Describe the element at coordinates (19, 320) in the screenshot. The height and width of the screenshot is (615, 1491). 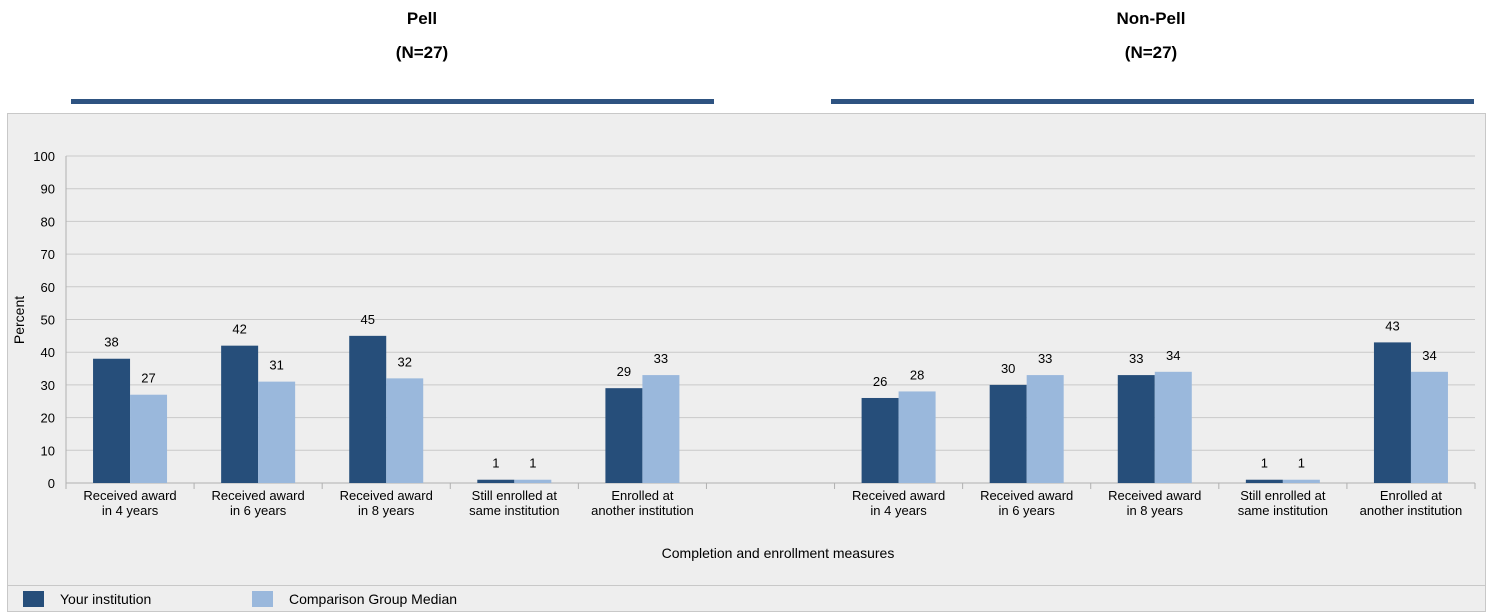
I see `y-axis-label: Percent` at that location.